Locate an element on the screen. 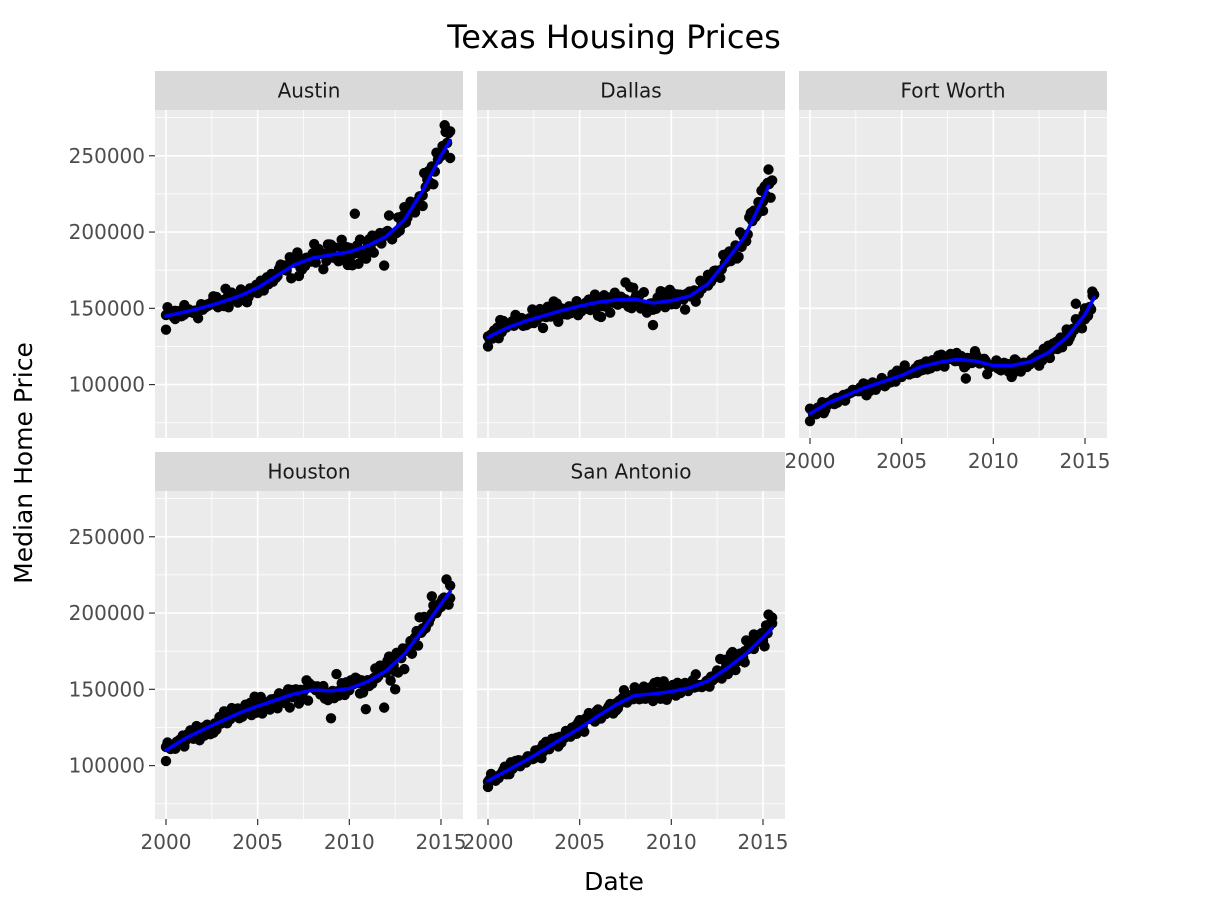 The image size is (1228, 921). facet-strip-label: Dallas is located at coordinates (630, 91).